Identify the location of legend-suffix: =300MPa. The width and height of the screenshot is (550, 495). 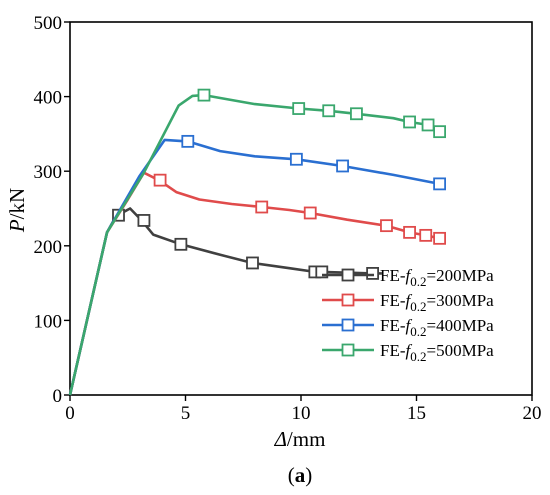
(460, 300).